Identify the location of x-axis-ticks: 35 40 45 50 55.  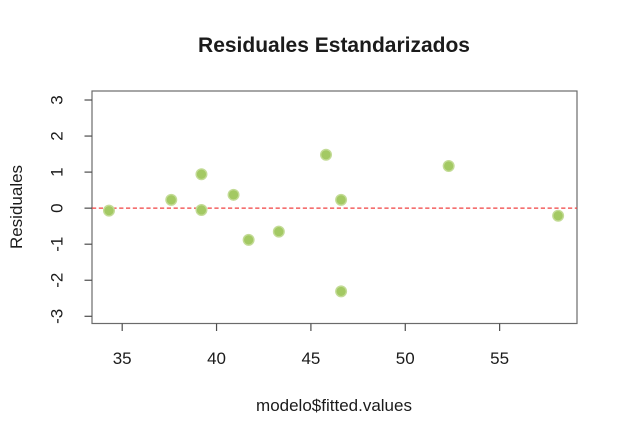
(311, 345).